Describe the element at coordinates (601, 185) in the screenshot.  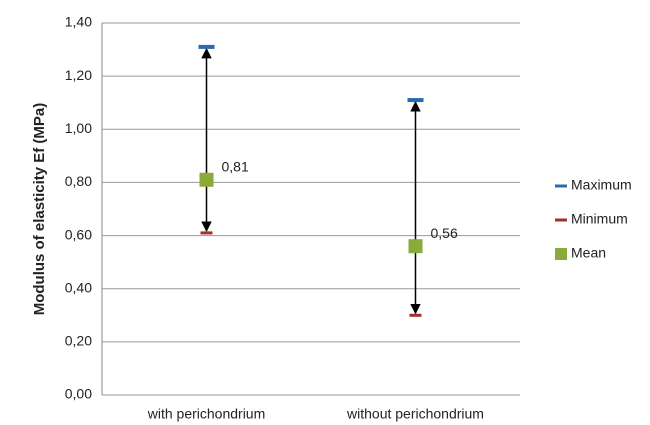
I see `legend-label: Maximum` at that location.